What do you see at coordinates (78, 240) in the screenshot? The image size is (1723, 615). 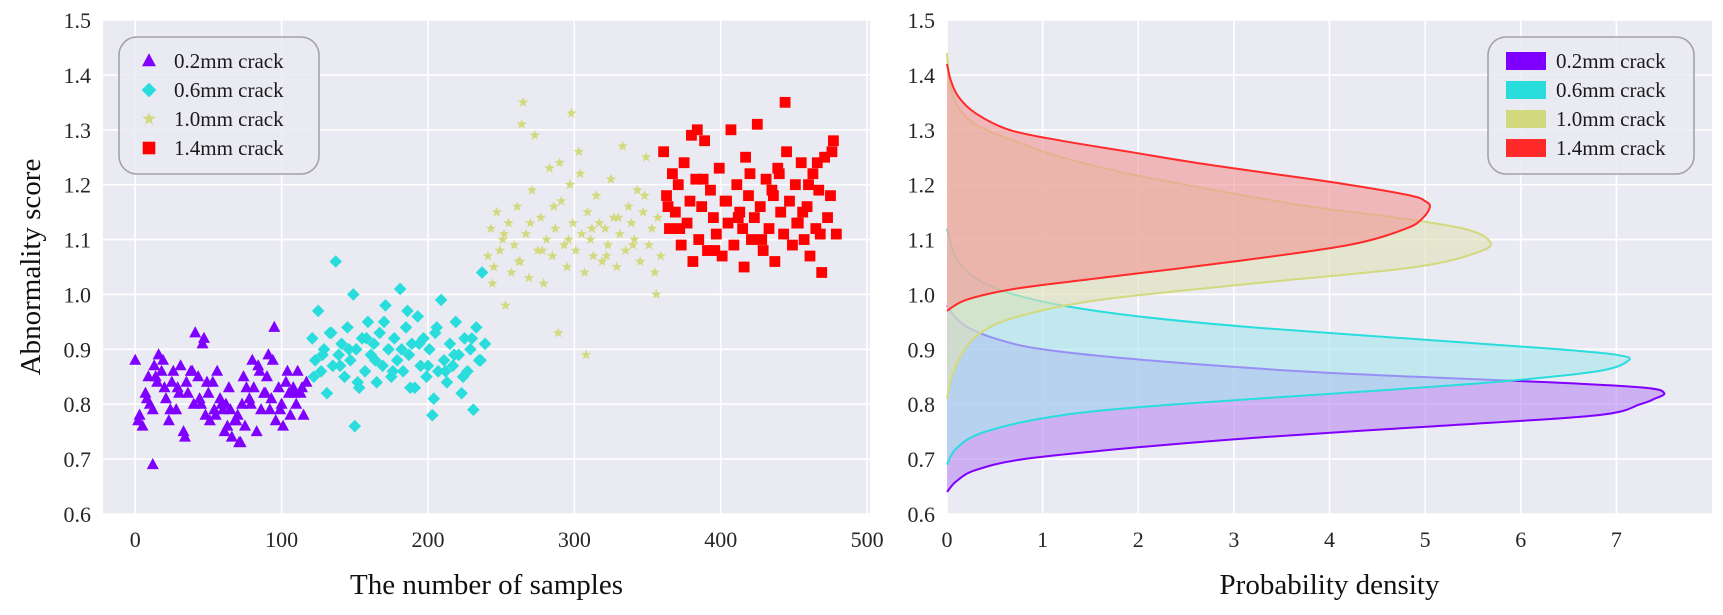 I see `scatter-y-tick-label: 1.1` at bounding box center [78, 240].